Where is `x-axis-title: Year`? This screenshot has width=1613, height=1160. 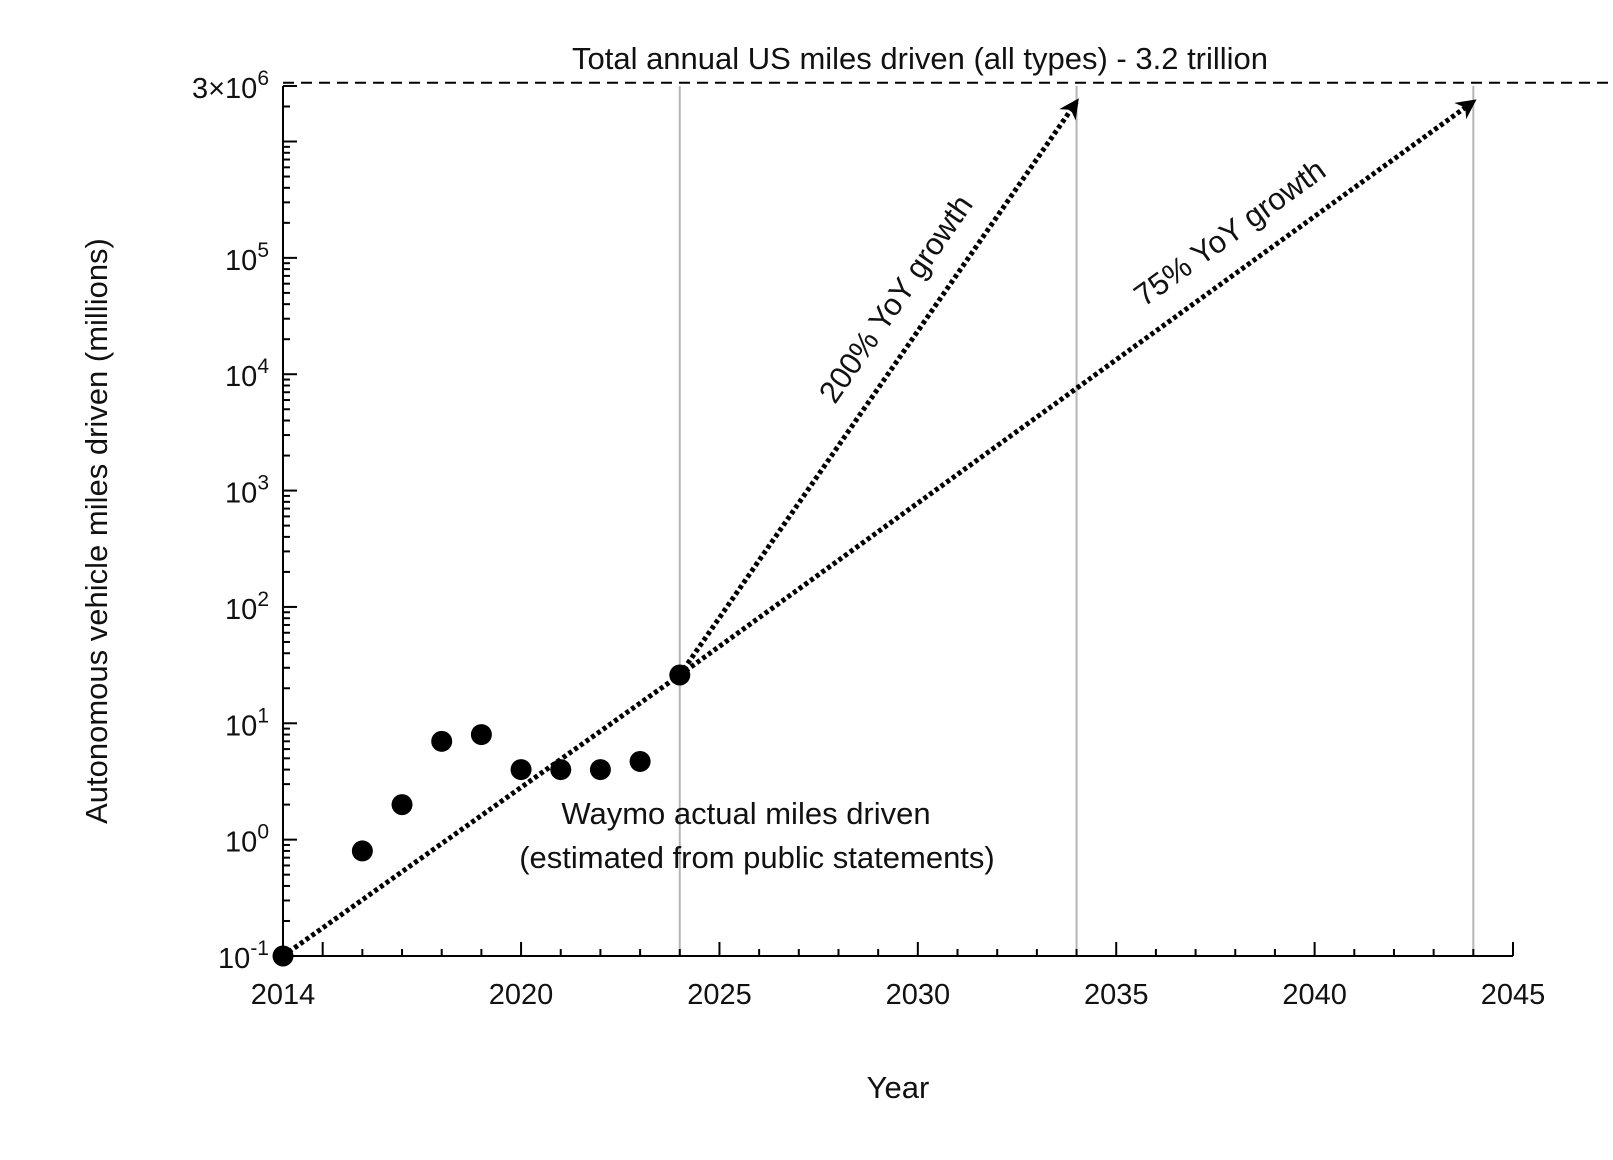 x-axis-title: Year is located at coordinates (898, 1087).